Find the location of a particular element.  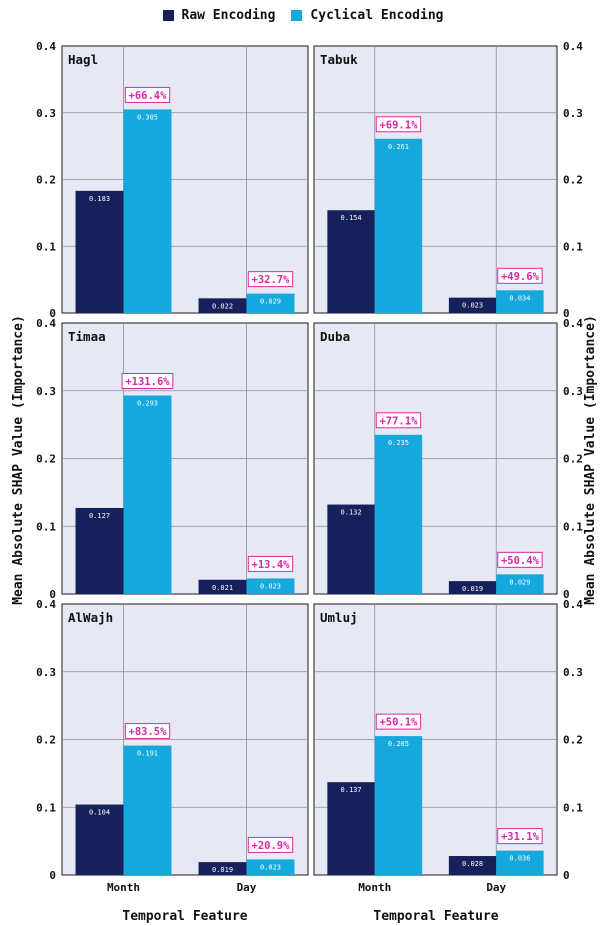

change-annotation: +20.9% is located at coordinates (271, 846).